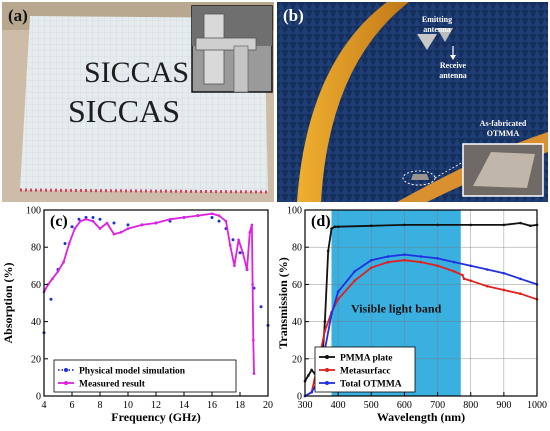 Image resolution: width=550 pixels, height=431 pixels. I want to click on x-tick-label: 20, so click(268, 405).